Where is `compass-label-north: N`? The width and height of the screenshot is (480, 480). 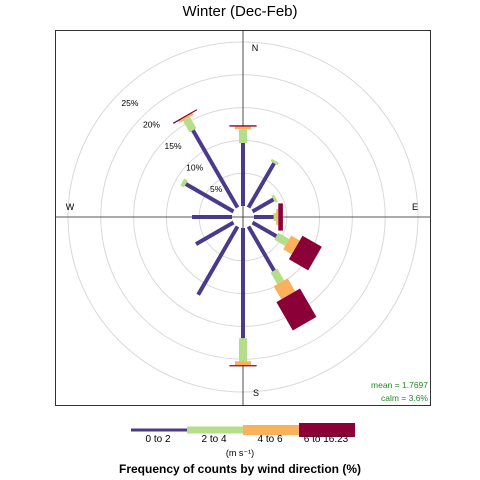
compass-label-north: N is located at coordinates (255, 48).